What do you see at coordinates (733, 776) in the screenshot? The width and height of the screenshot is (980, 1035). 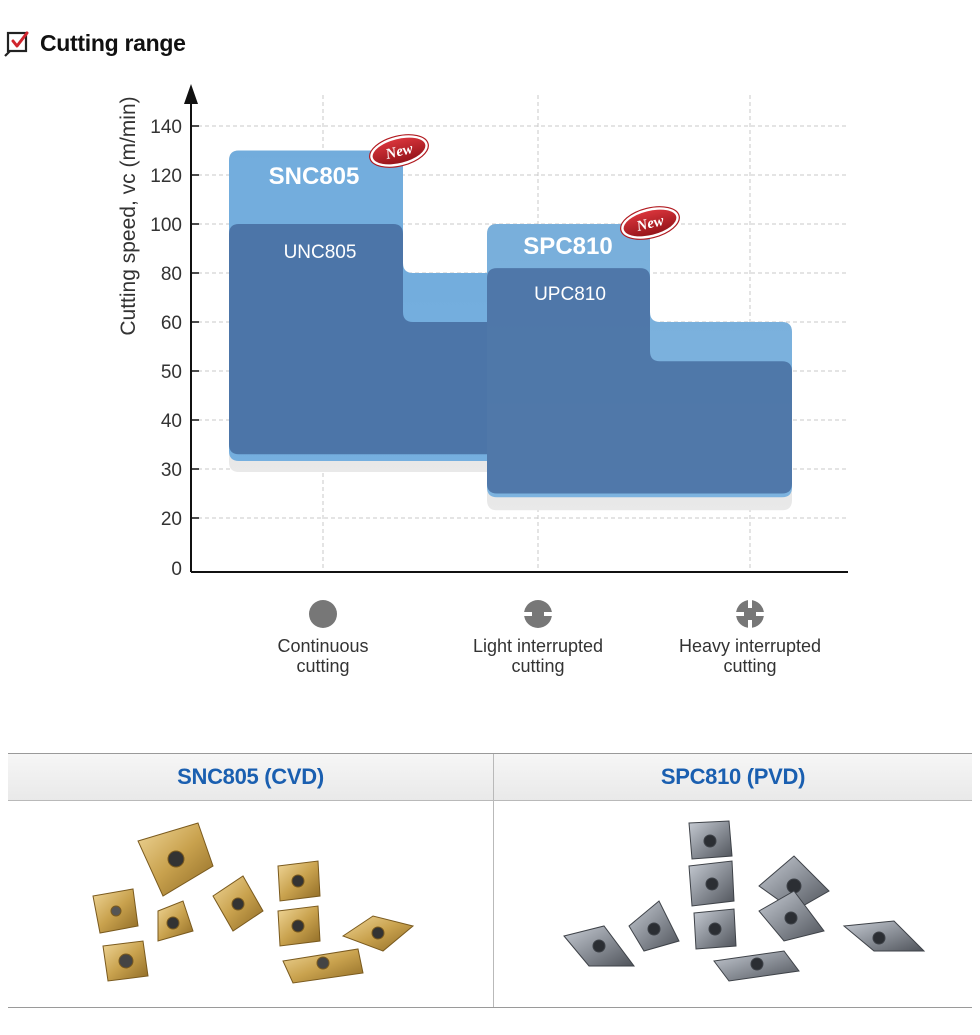 I see `column-header-spc810: SPC810 (PVD)` at bounding box center [733, 776].